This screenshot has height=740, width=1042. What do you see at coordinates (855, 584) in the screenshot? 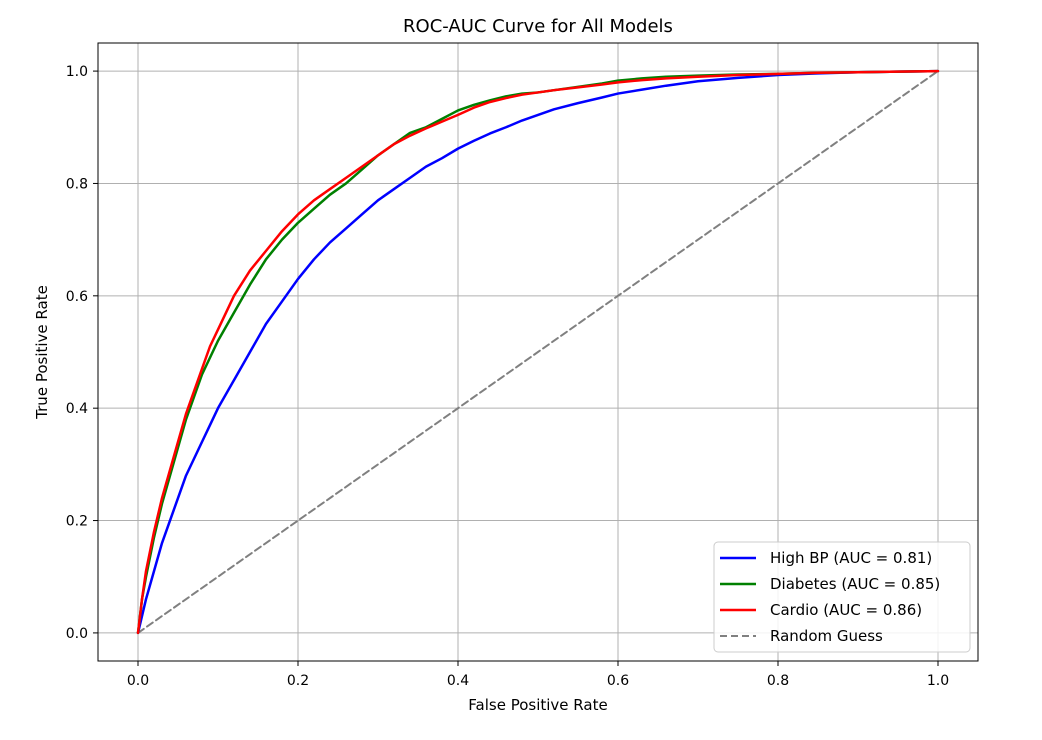
I see `legend-label-diabetes: Diabetes (AUC = 0.85)` at bounding box center [855, 584].